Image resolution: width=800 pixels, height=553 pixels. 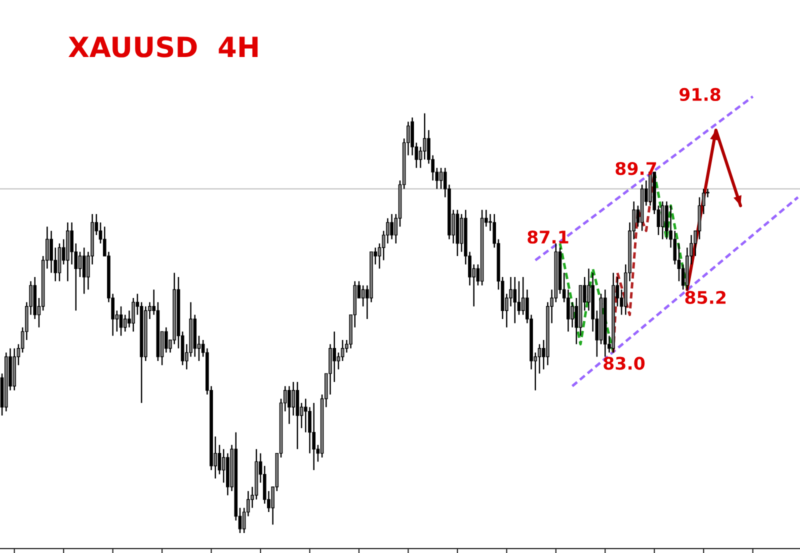 I want to click on annotation: 83.0, so click(x=624, y=363).